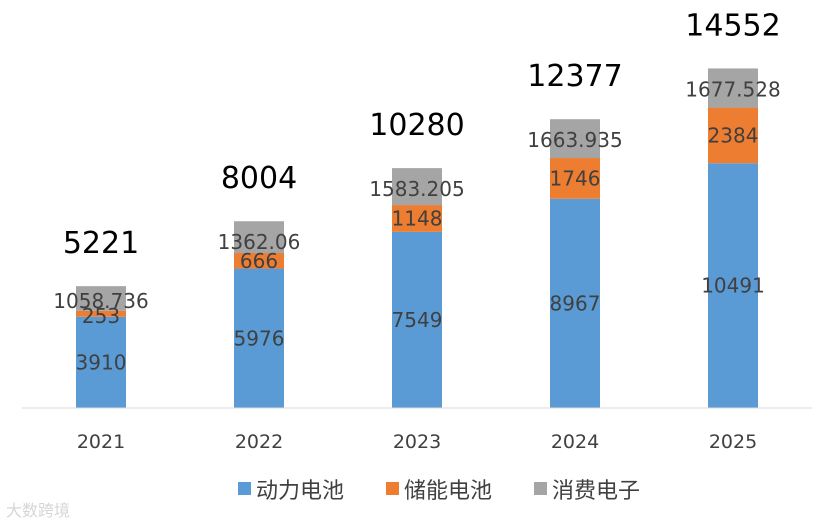 The width and height of the screenshot is (833, 524). What do you see at coordinates (596, 491) in the screenshot?
I see `legend-label-3: 消费电子` at bounding box center [596, 491].